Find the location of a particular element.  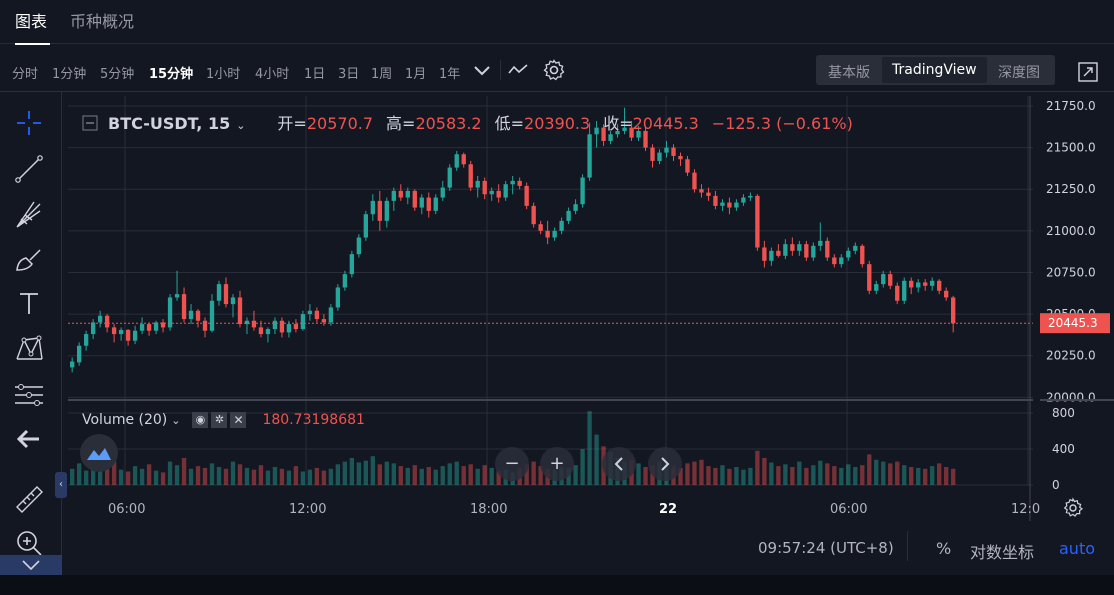

view-tradingview: TradingView is located at coordinates (934, 70).